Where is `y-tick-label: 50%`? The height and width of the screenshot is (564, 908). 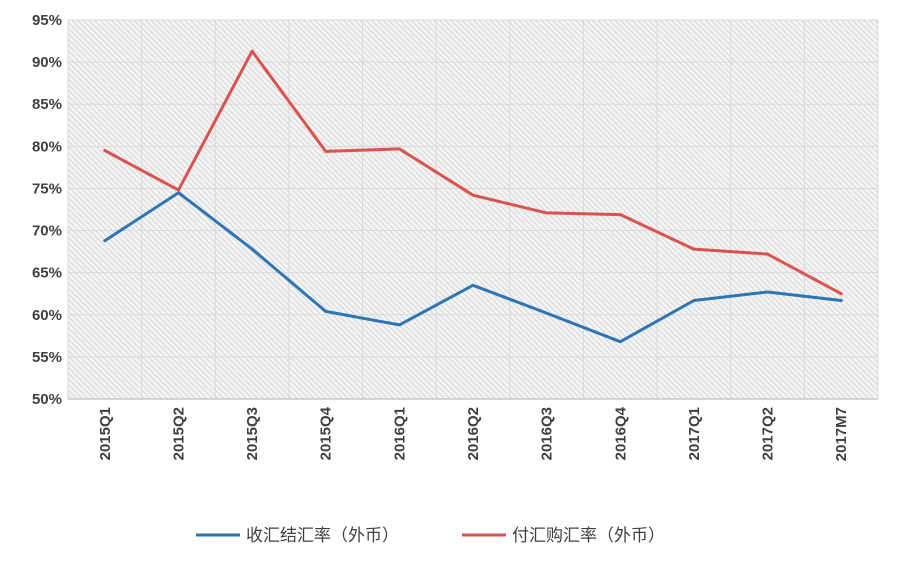 y-tick-label: 50% is located at coordinates (47, 399).